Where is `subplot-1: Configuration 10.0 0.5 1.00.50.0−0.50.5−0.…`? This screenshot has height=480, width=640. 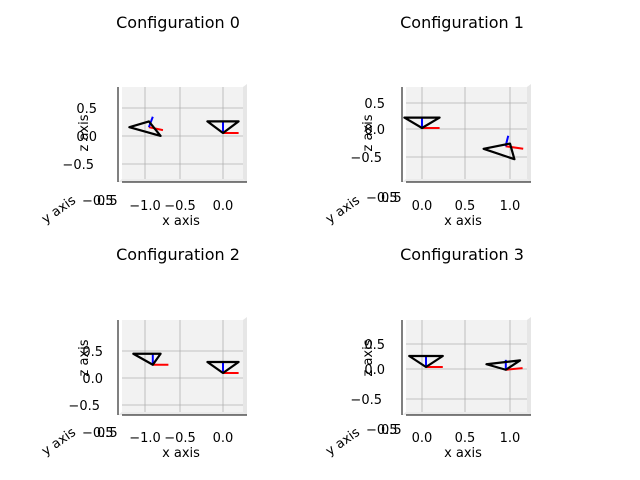
subplot-1: Configuration 10.0 0.5 1.00.50.0−0.50.5−0.… is located at coordinates (427, 121).